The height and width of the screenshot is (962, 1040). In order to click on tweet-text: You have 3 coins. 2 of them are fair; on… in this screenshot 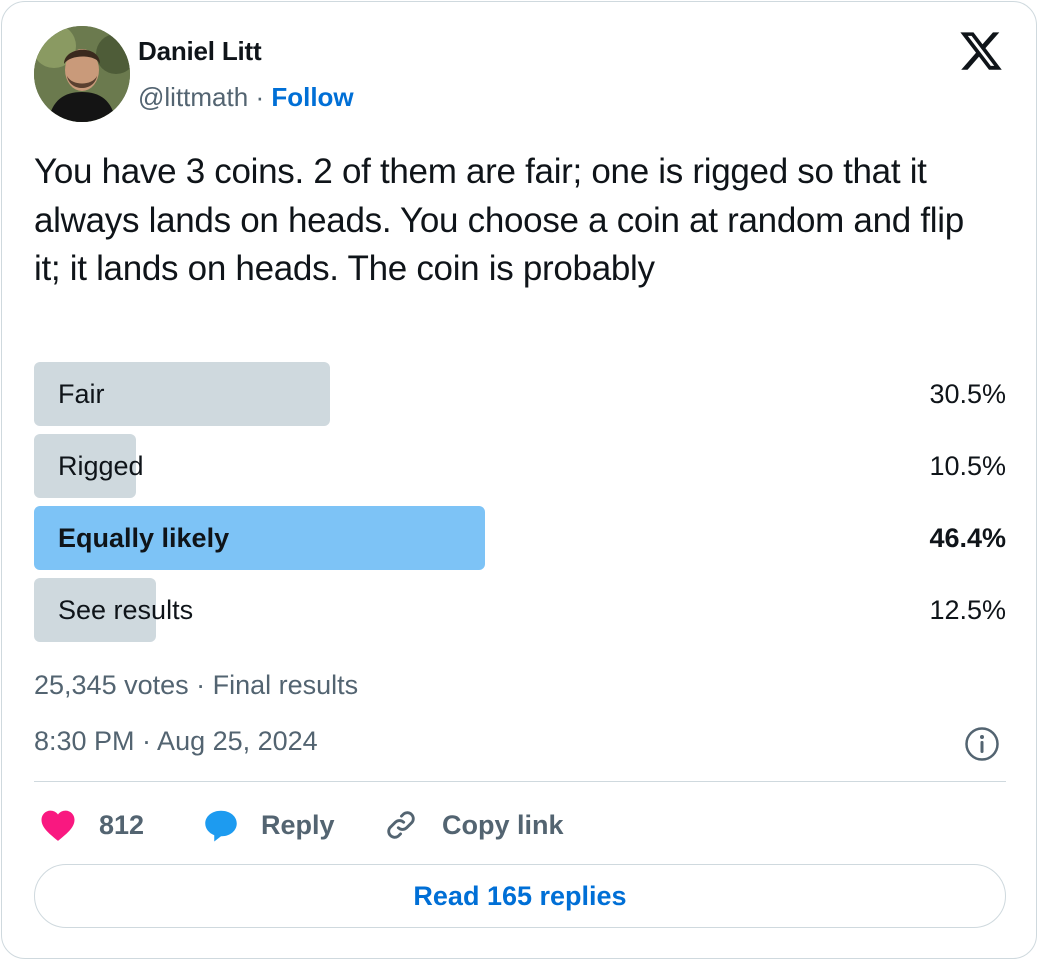, I will do `click(499, 220)`.